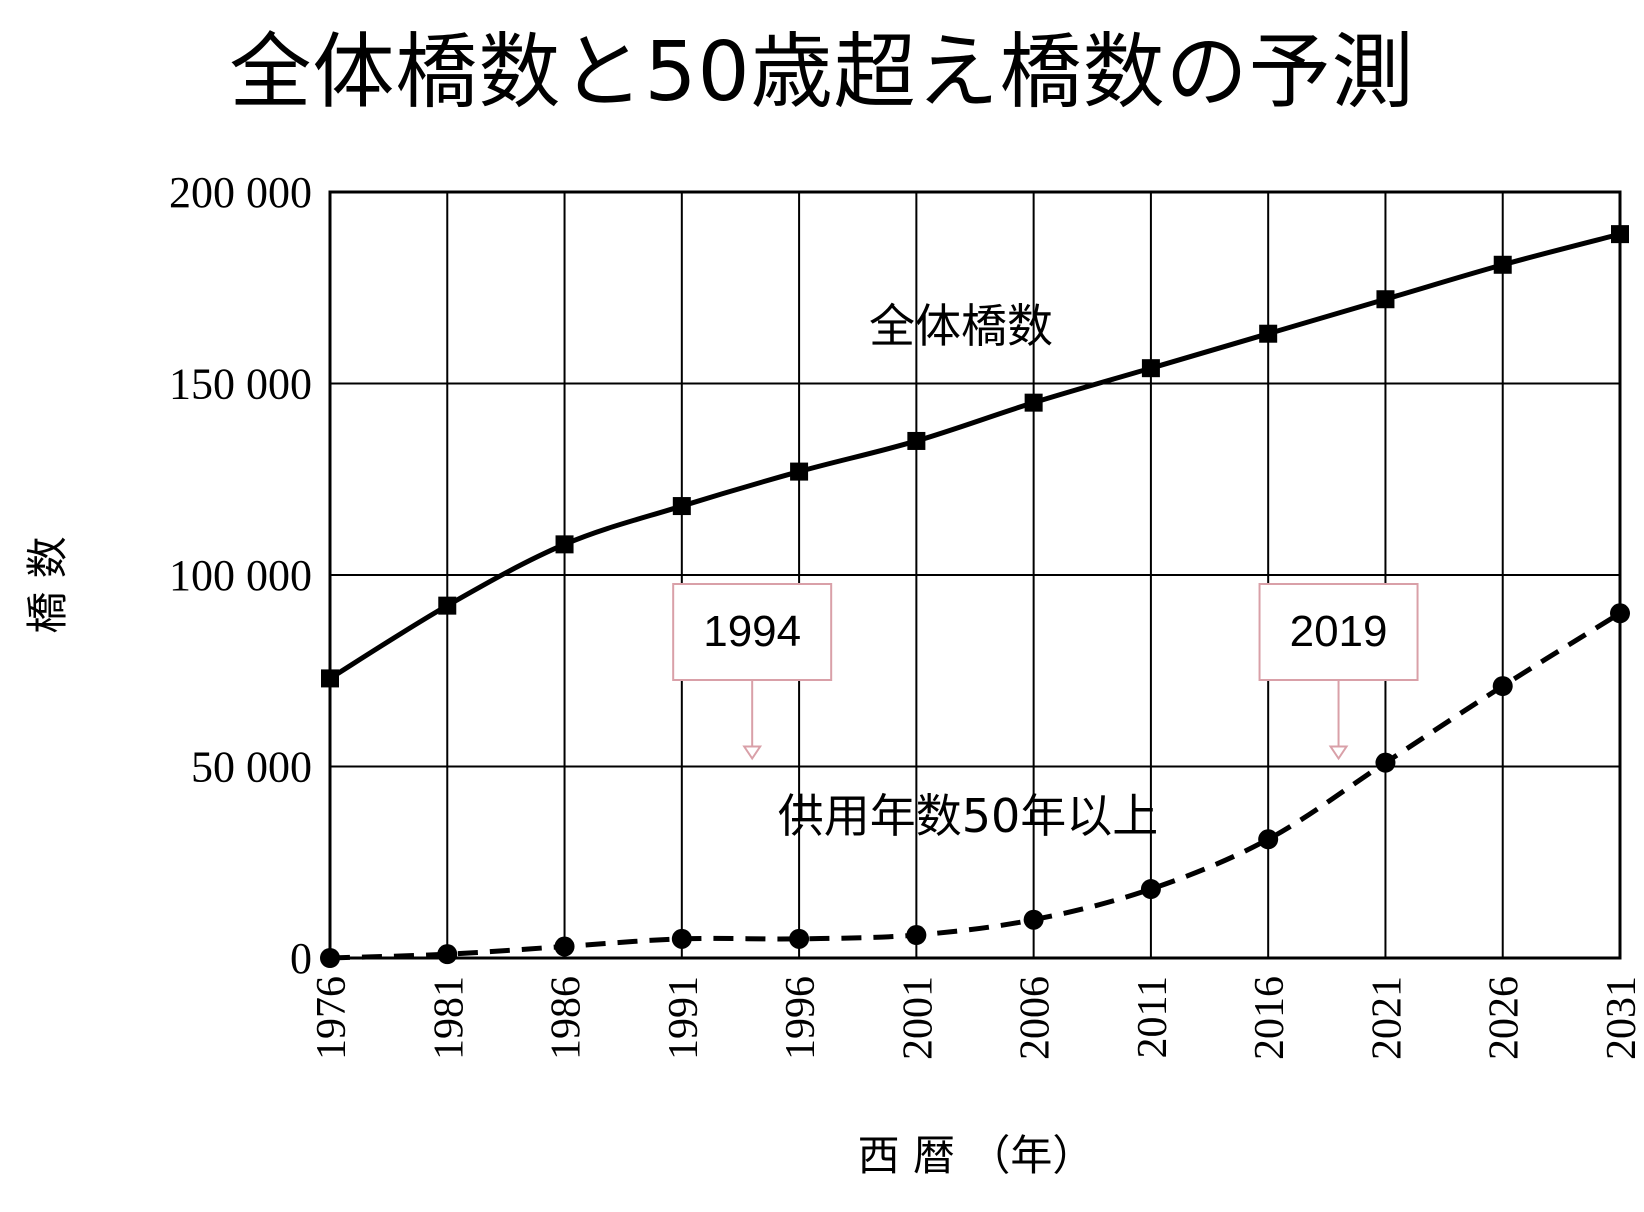 The height and width of the screenshot is (1212, 1644). What do you see at coordinates (240, 575) in the screenshot?
I see `y-tick-label: 100 000` at bounding box center [240, 575].